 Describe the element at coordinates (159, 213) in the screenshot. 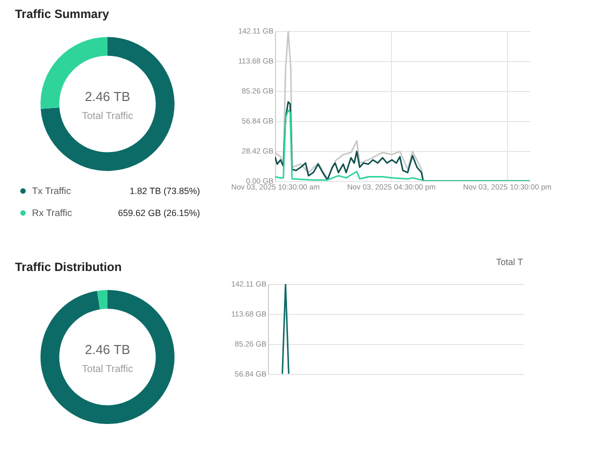

I see `data-label: 659.62 GB (26.15%)` at that location.